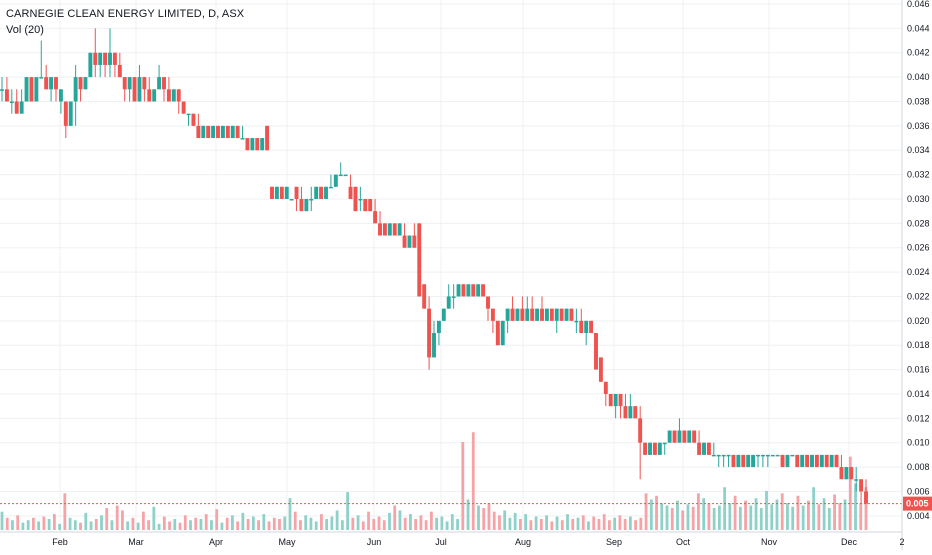 This screenshot has height=555, width=932. Describe the element at coordinates (216, 542) in the screenshot. I see `x-tick-label: Apr` at that location.